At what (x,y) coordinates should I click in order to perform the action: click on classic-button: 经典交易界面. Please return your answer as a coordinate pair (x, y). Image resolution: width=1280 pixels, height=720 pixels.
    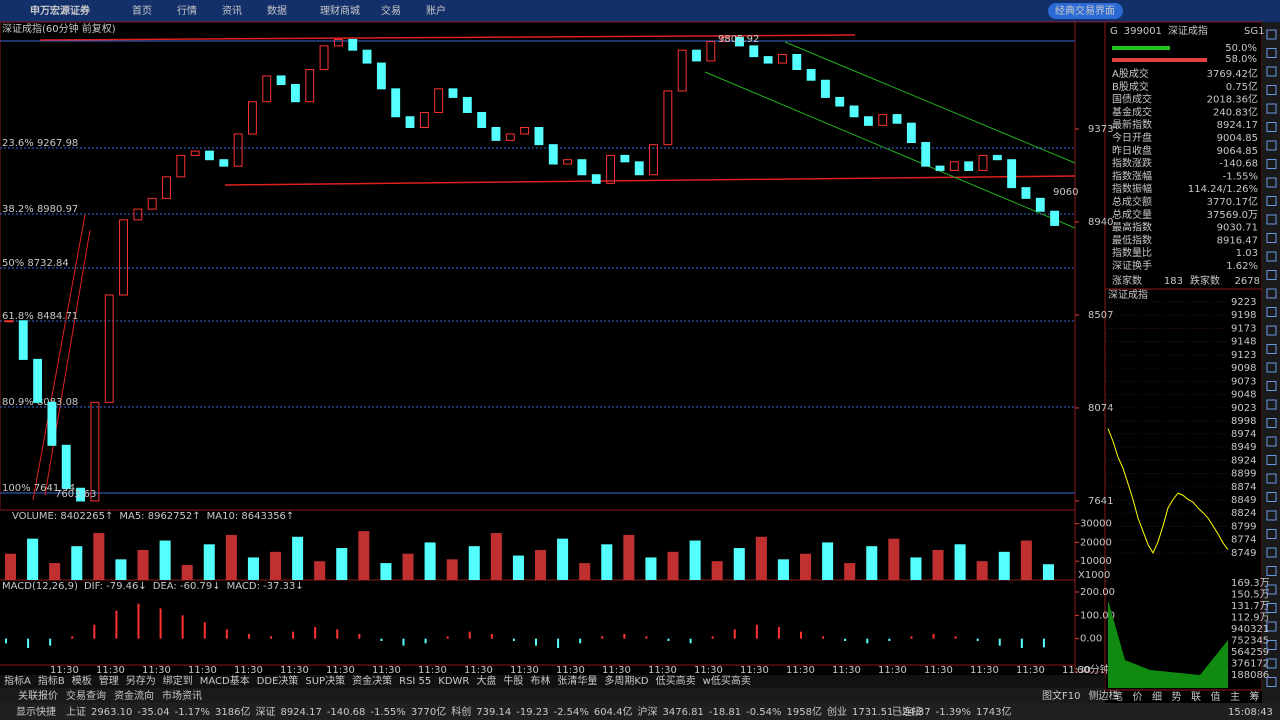
    Looking at the image, I should click on (1085, 10).